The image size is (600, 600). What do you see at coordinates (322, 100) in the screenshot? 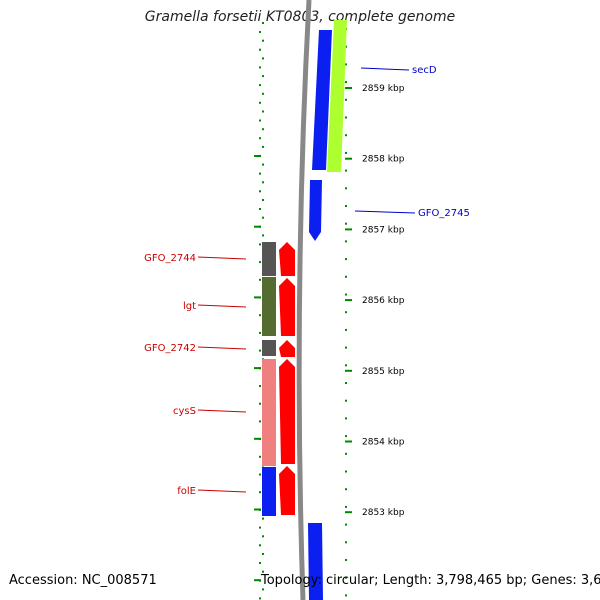
I see `gene-arrow-secd` at bounding box center [322, 100].